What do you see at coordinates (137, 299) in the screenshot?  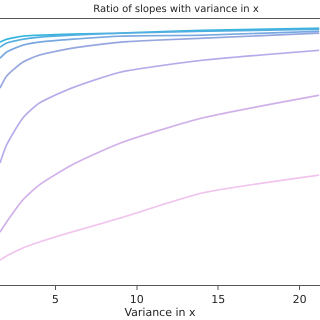 I see `x-tick-label: 10` at bounding box center [137, 299].